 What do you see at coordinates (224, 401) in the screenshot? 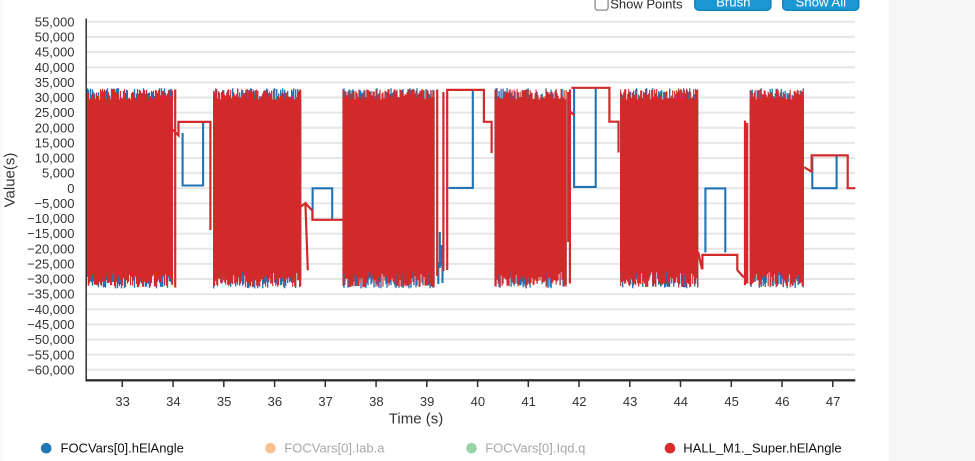
I see `svg-text: 35` at bounding box center [224, 401].